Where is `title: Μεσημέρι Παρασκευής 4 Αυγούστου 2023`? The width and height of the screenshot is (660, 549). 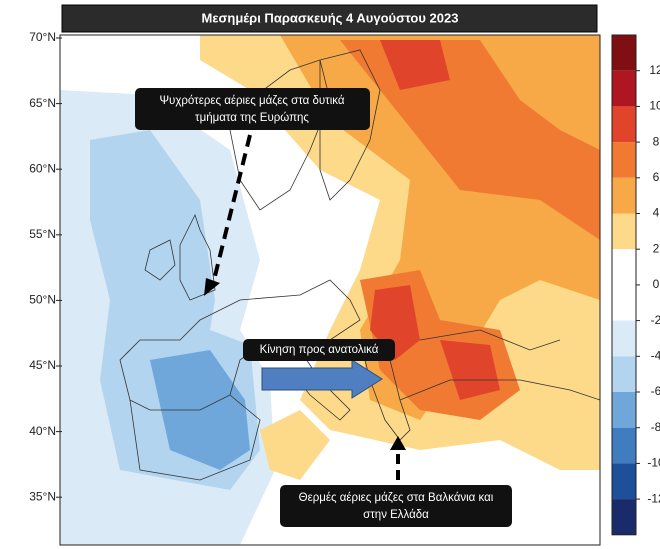
title: Μεσημέρι Παρασκευής 4 Αυγούστου 2023 is located at coordinates (330, 17).